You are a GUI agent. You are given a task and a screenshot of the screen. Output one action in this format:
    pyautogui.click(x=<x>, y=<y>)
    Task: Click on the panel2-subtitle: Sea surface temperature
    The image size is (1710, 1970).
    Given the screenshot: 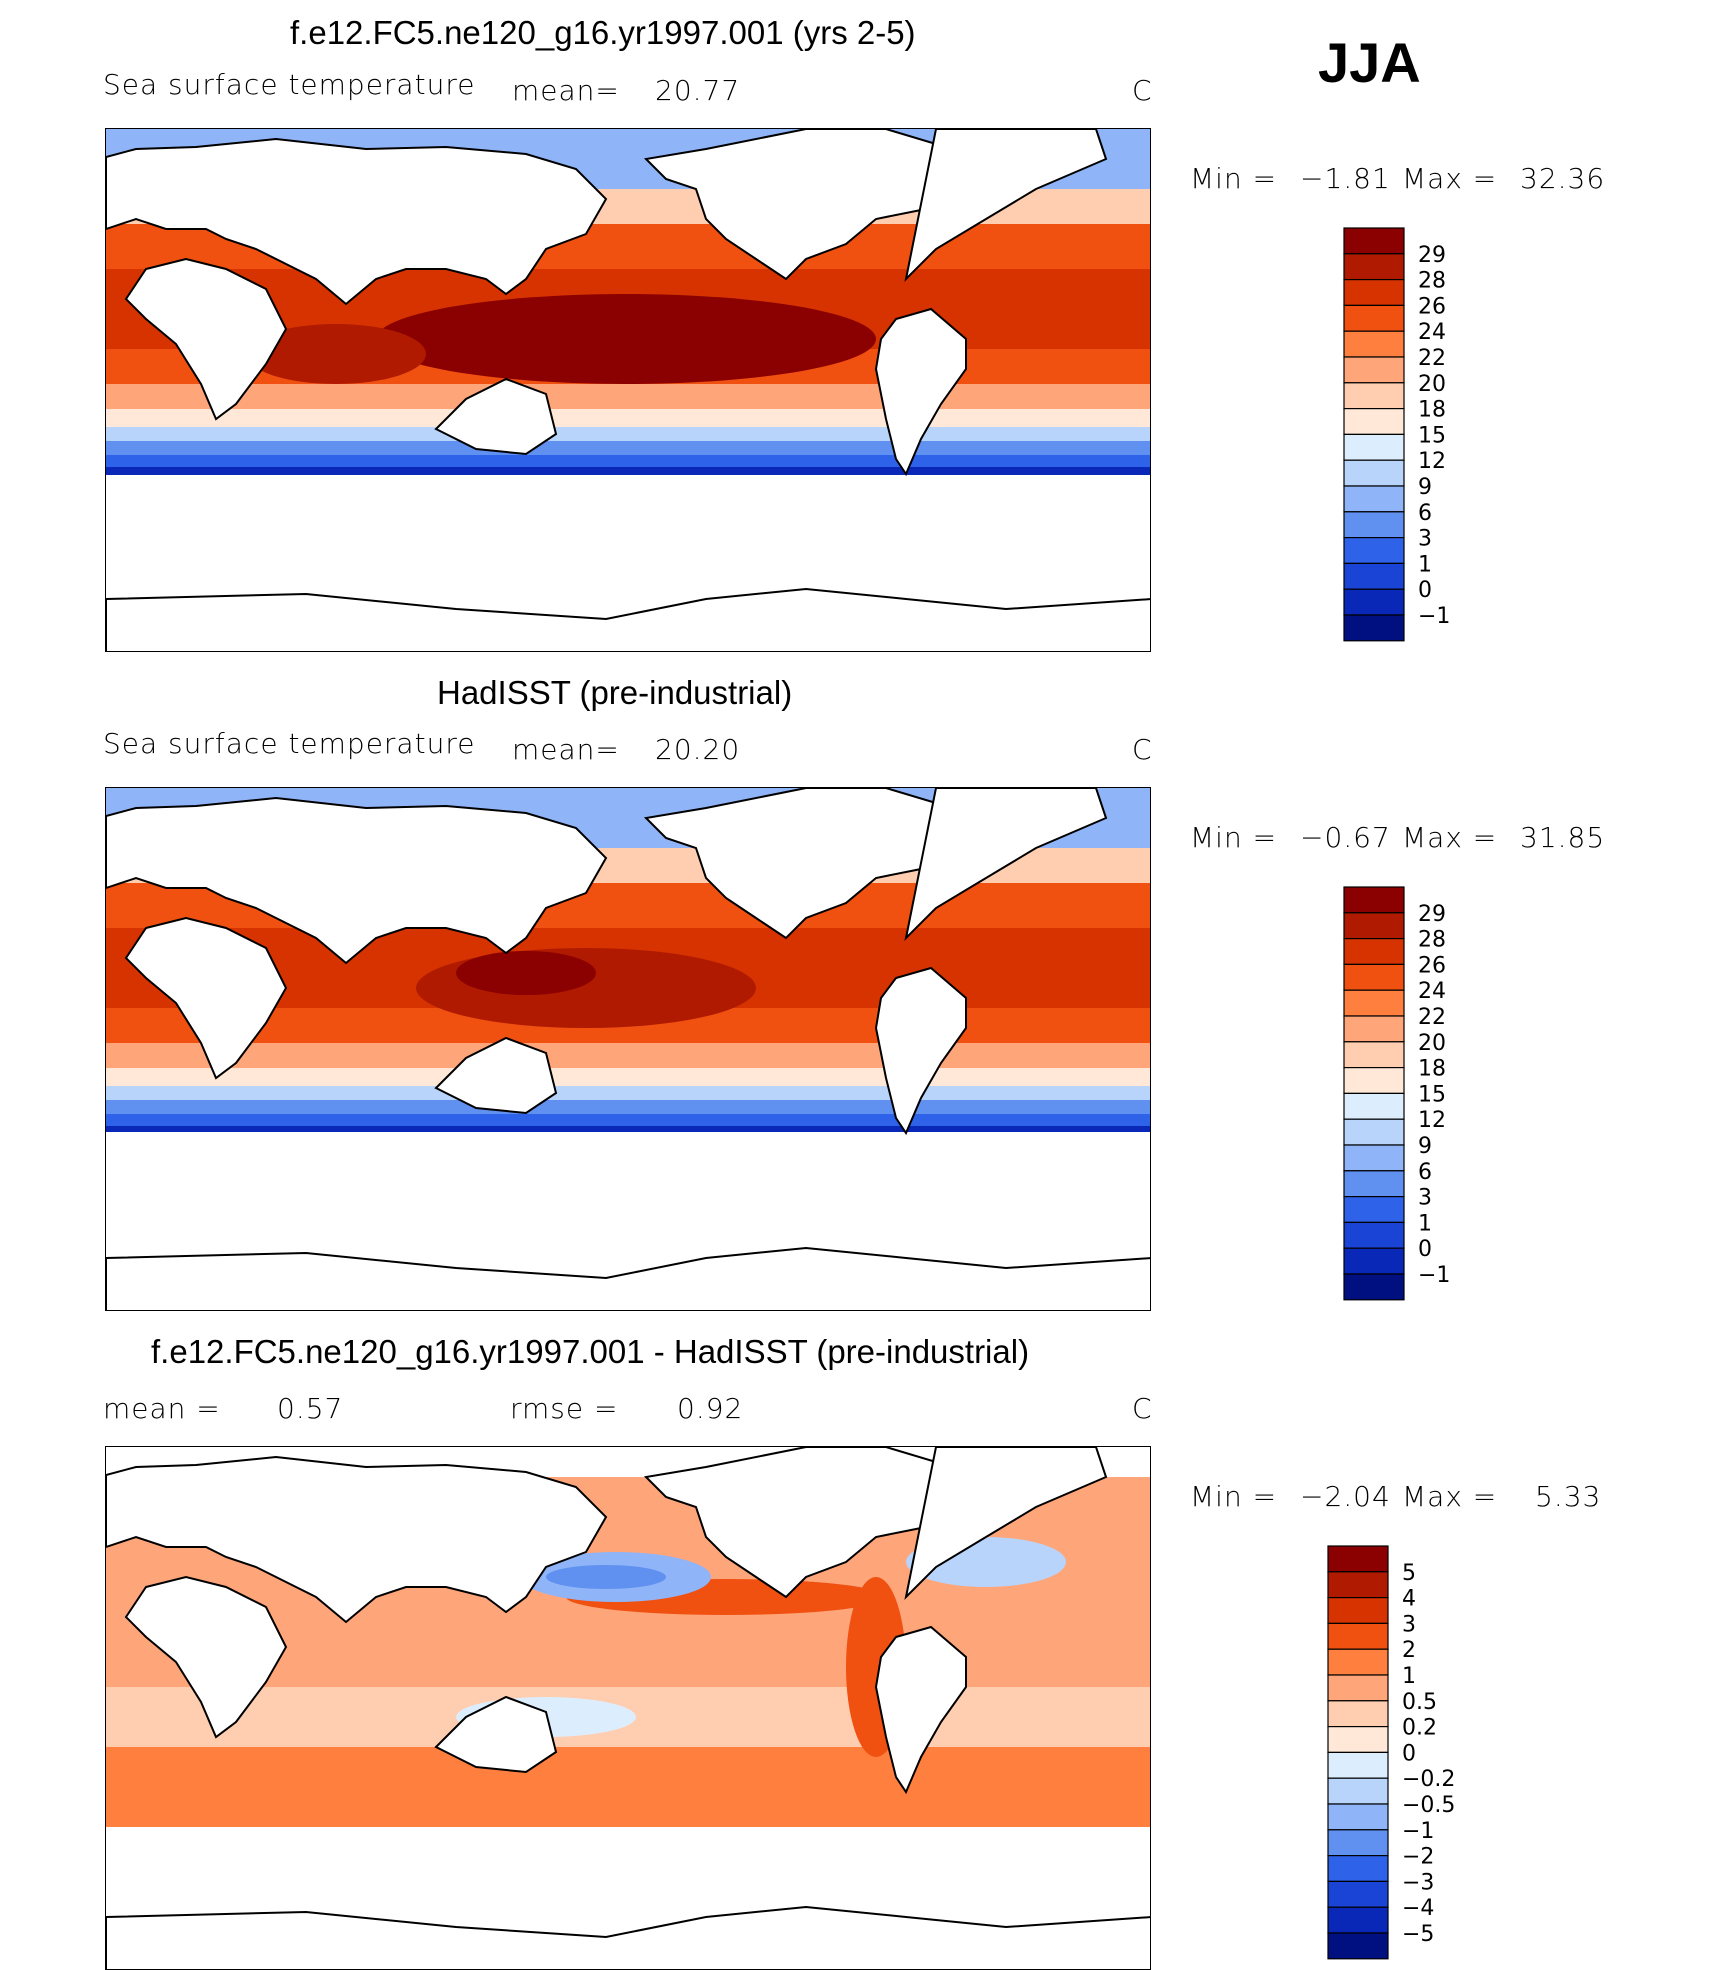 What is the action you would take?
    pyautogui.click(x=289, y=743)
    